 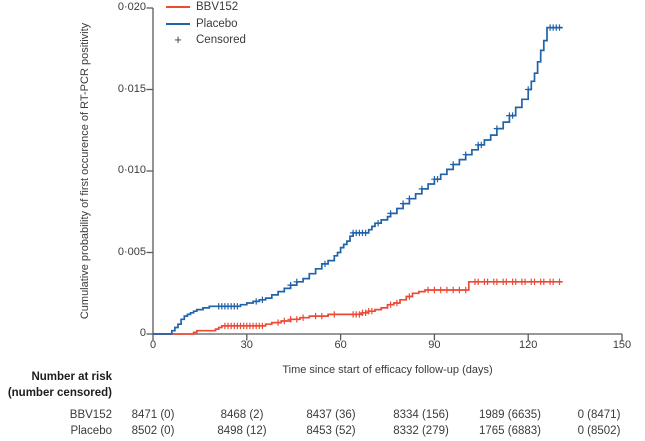 I want to click on legend-label-placebo: Placebo, so click(x=217, y=23).